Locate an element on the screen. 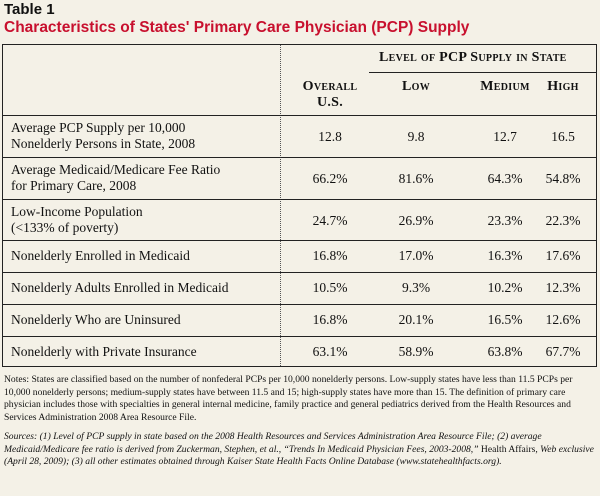  column-header-overall-line1: Overall is located at coordinates (330, 86).